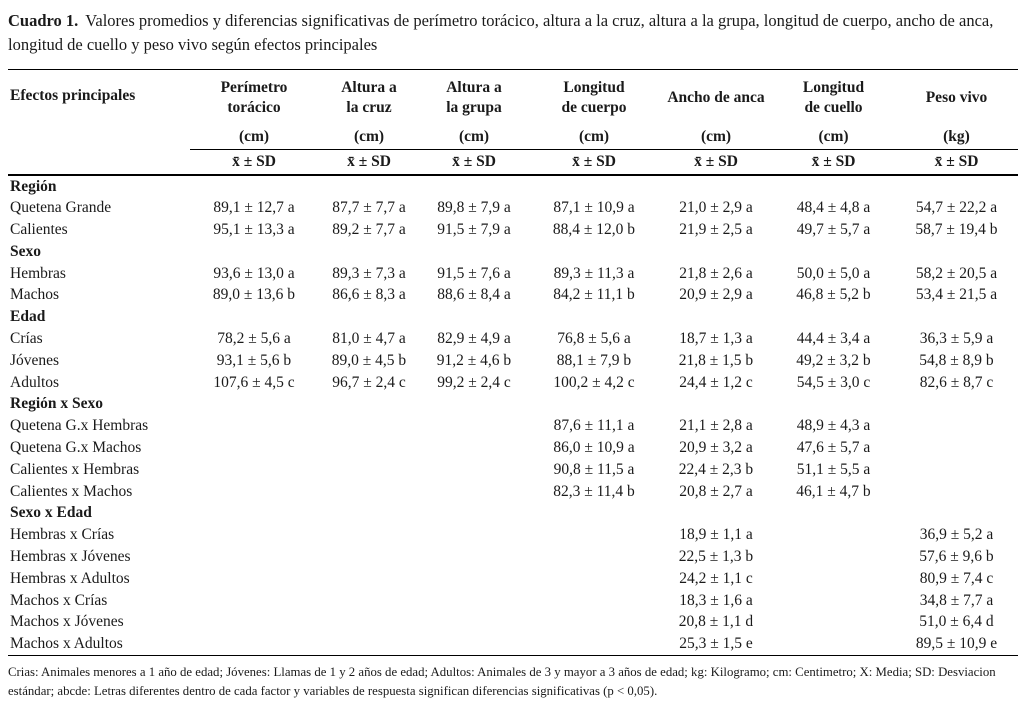  I want to click on row-label: Machos x Crías, so click(59, 600).